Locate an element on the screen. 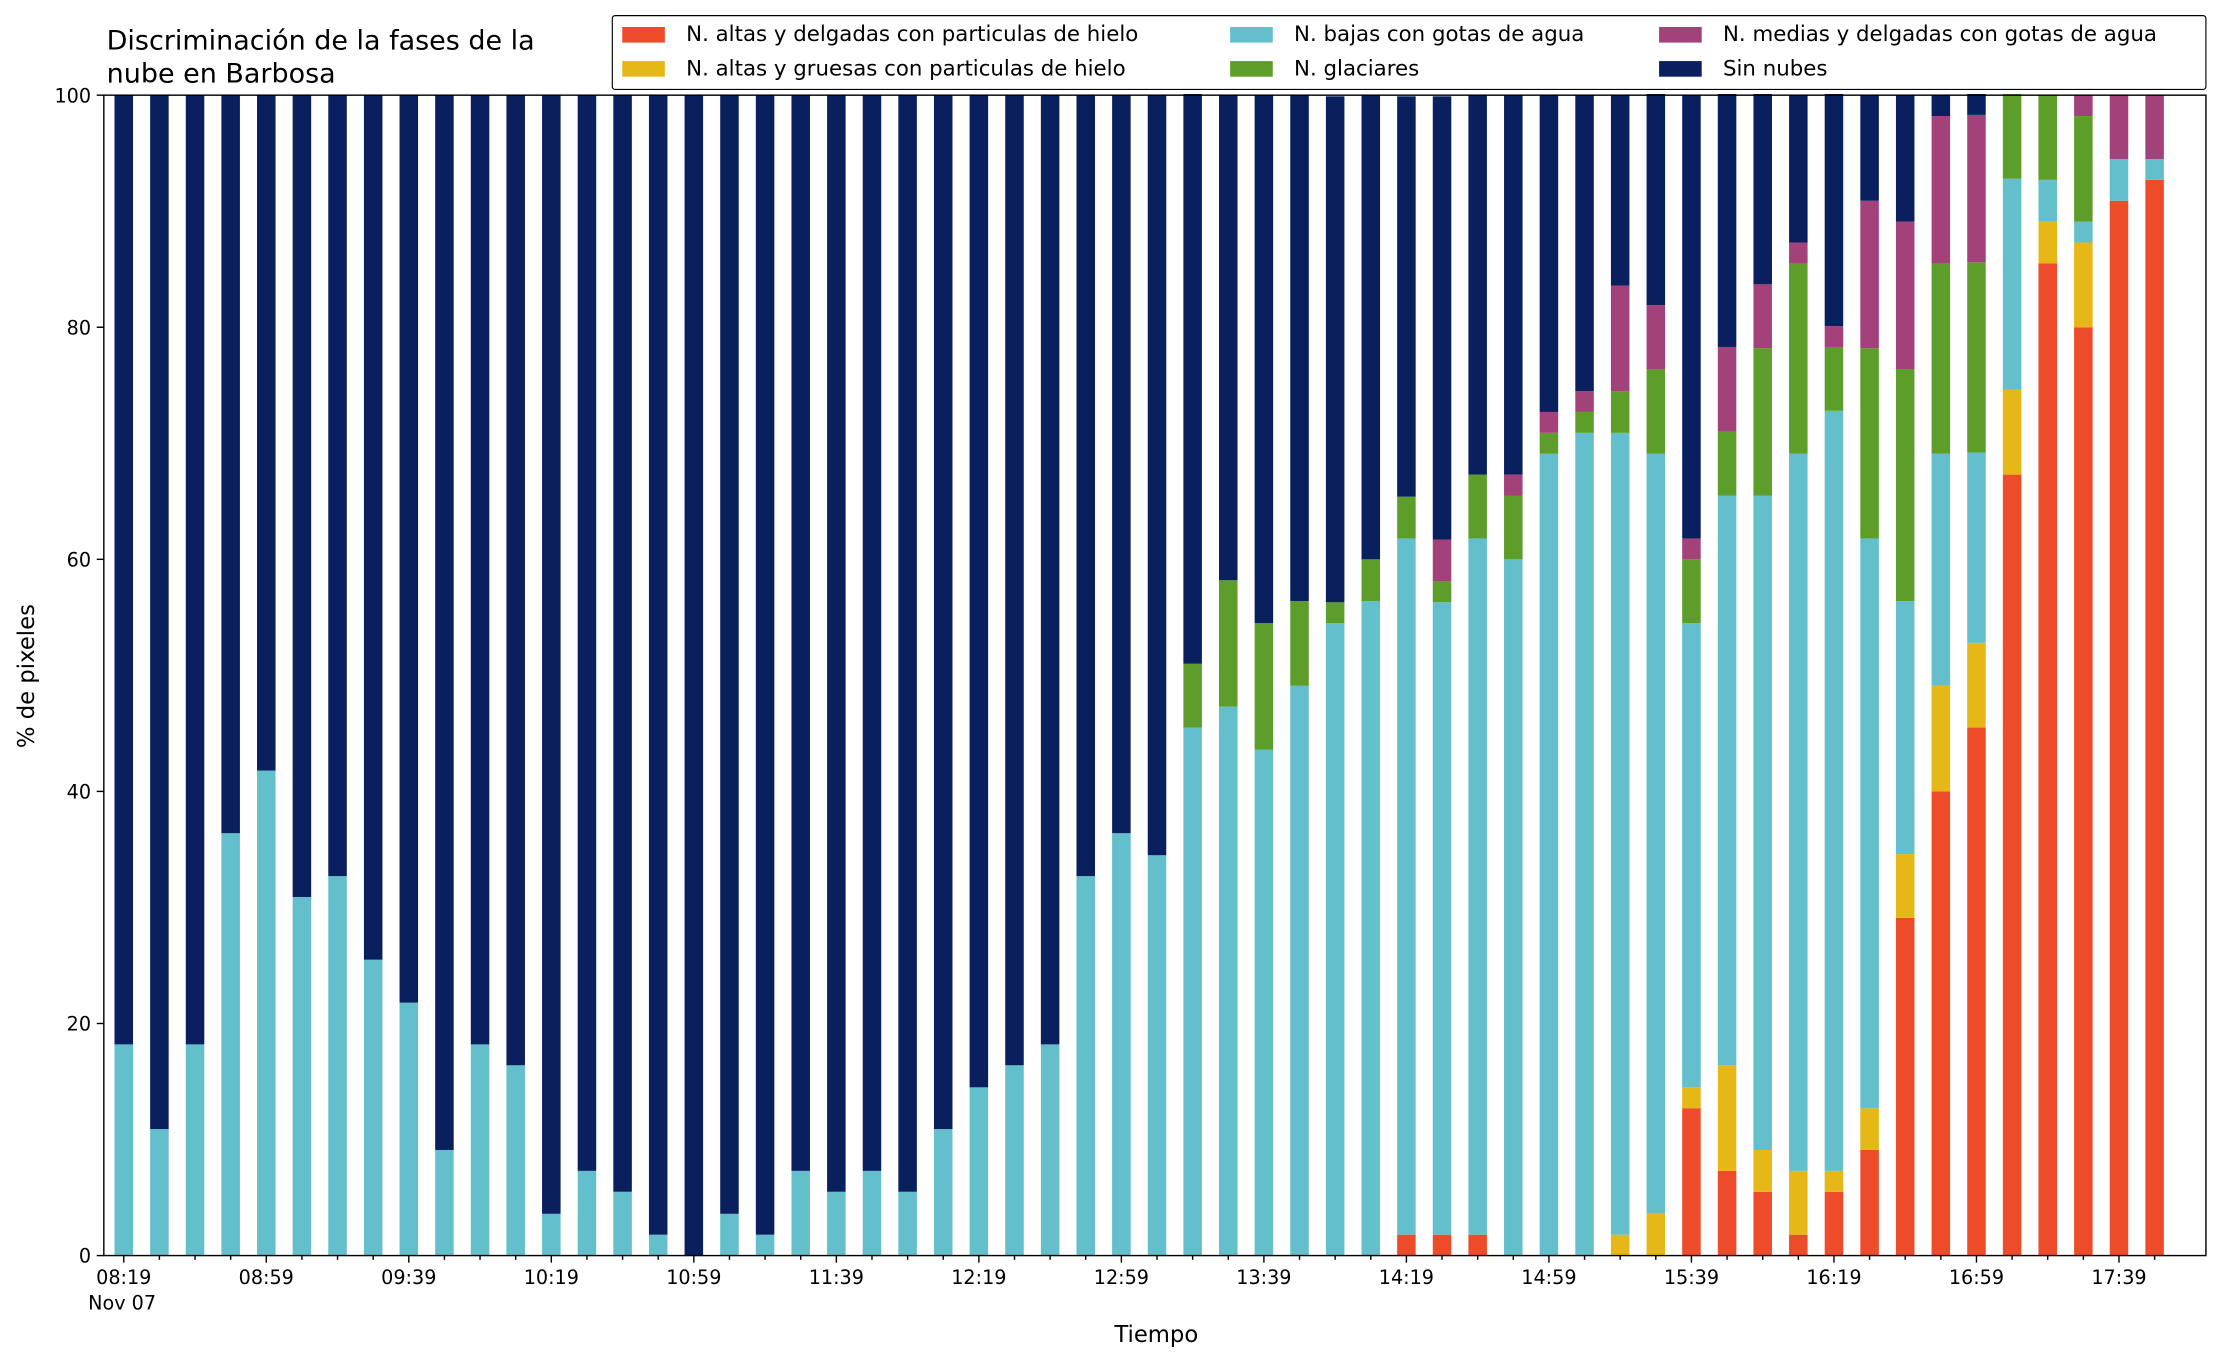 The image size is (2216, 1355). x-tick-label: 16:19 is located at coordinates (1833, 1277).